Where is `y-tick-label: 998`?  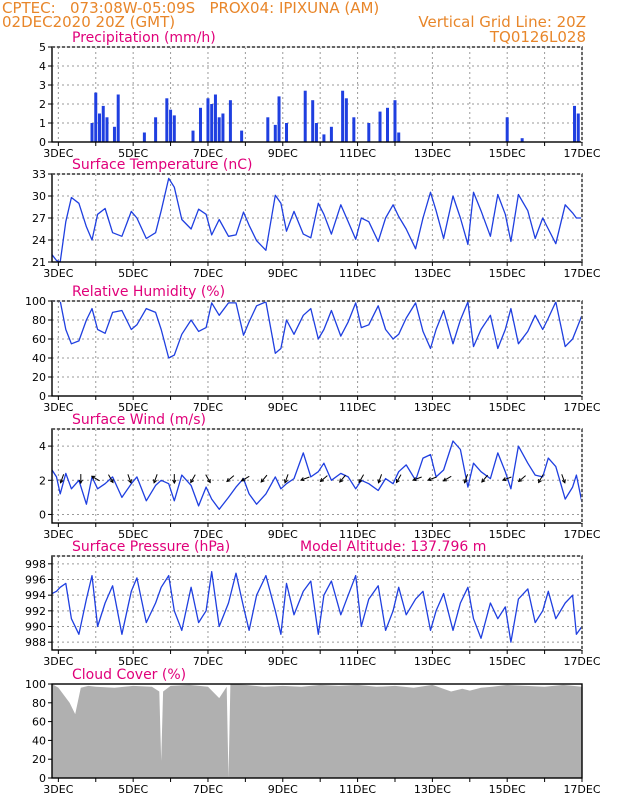 y-tick-label: 998 is located at coordinates (35, 564).